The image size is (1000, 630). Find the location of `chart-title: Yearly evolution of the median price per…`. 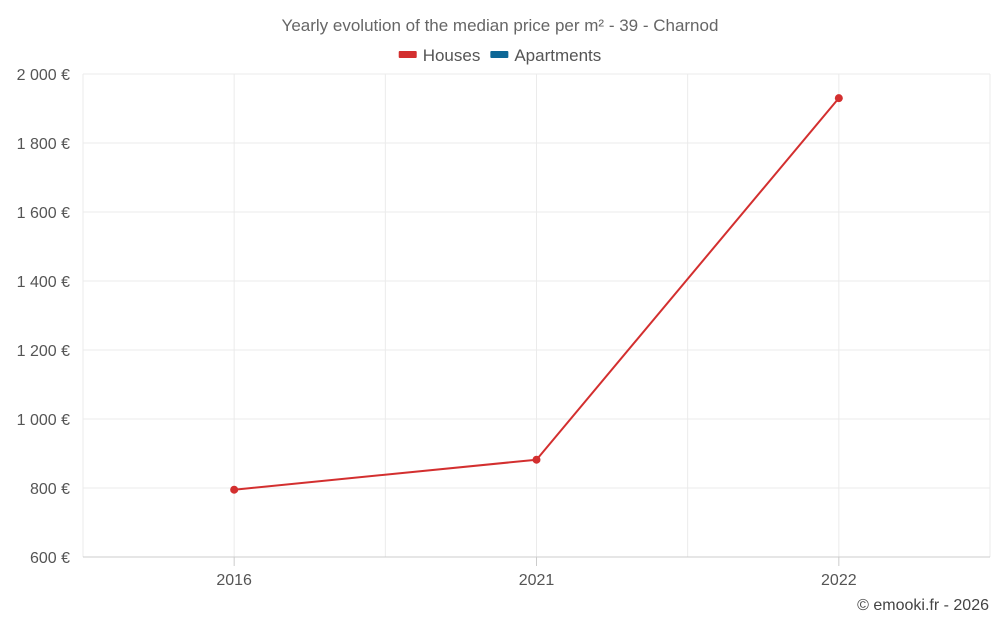

chart-title: Yearly evolution of the median price per… is located at coordinates (500, 25).